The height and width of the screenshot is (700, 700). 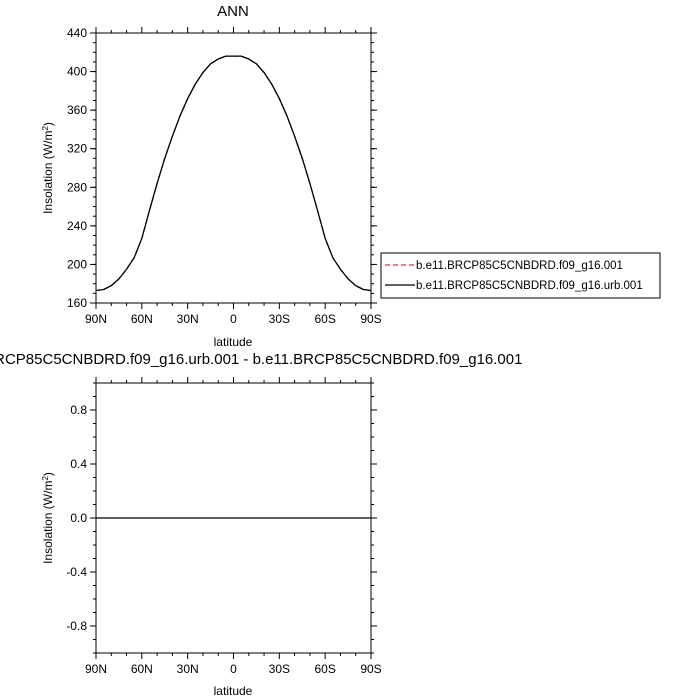 What do you see at coordinates (188, 669) in the screenshot?
I see `bottom-x-tick-label: 30N` at bounding box center [188, 669].